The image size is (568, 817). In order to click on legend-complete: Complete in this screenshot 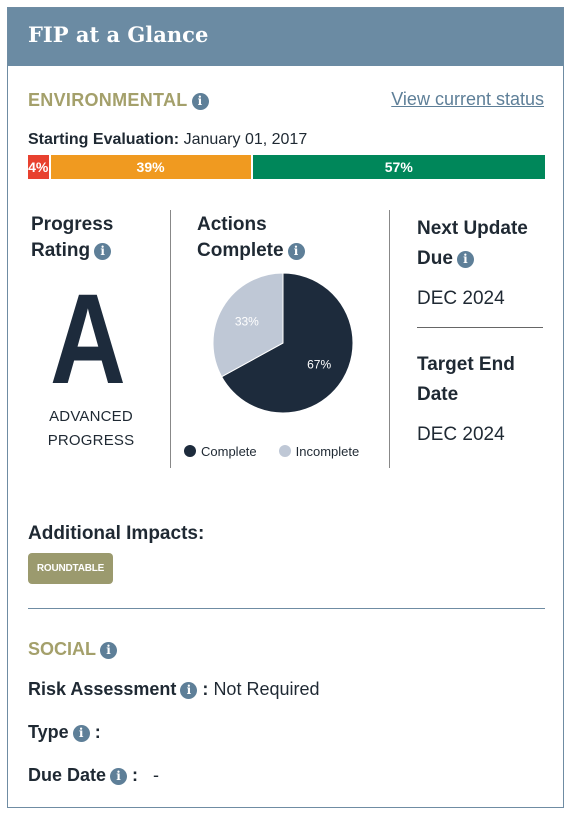, I will do `click(220, 451)`.